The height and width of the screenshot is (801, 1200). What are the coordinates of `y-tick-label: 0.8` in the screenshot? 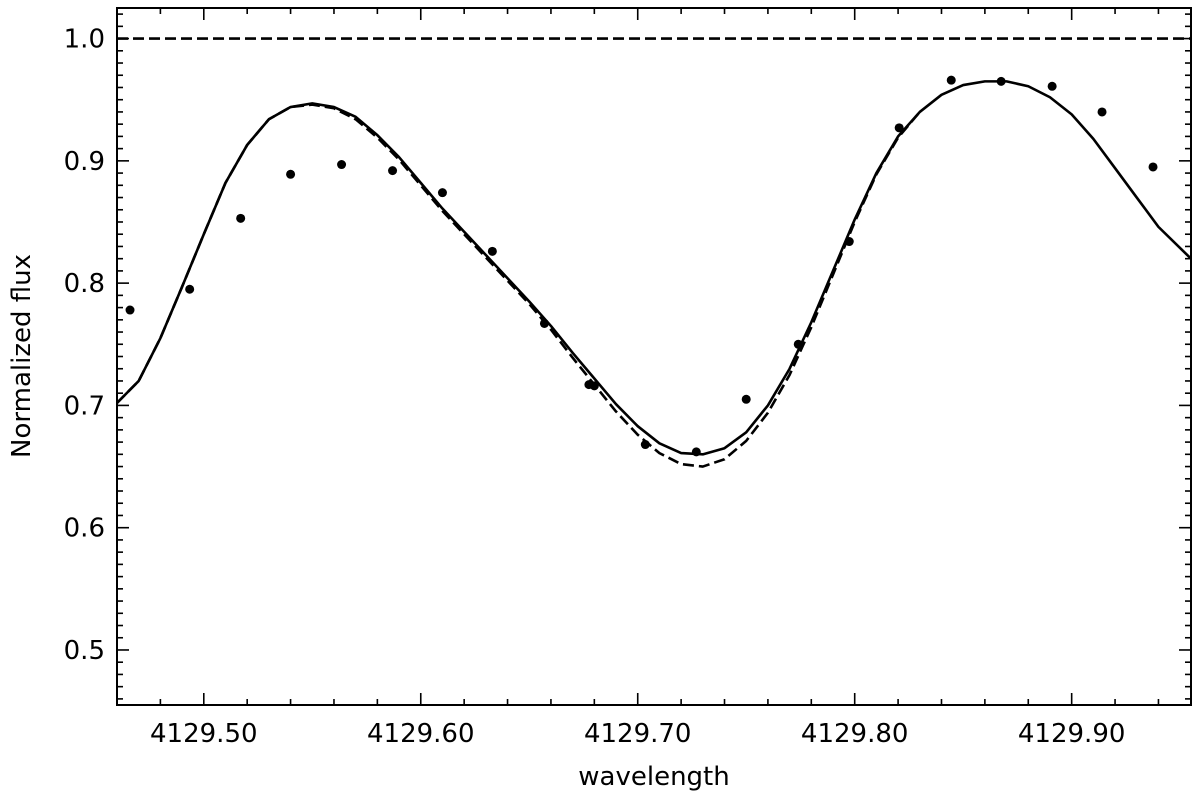 It's located at (84, 284).